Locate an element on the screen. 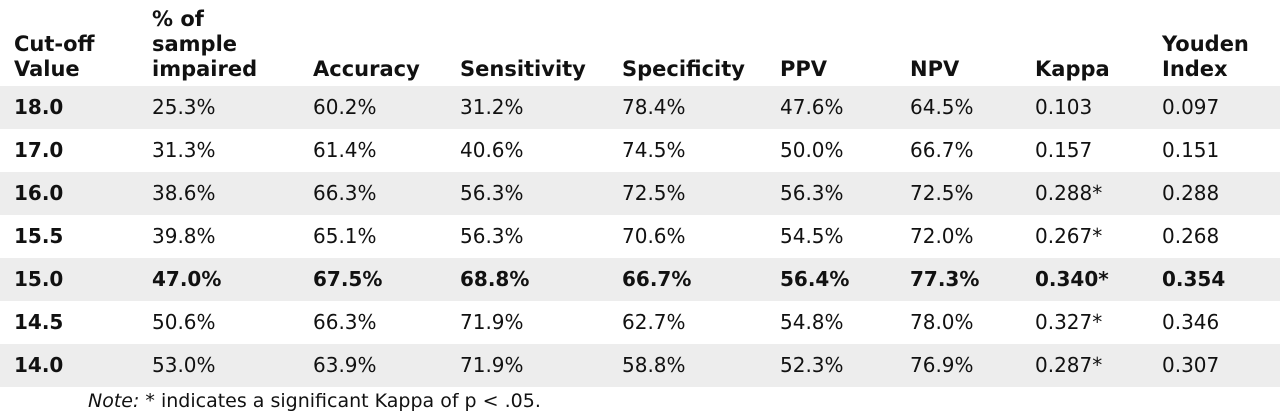 The width and height of the screenshot is (1280, 420). header-accuracy: Accuracy is located at coordinates (366, 69).